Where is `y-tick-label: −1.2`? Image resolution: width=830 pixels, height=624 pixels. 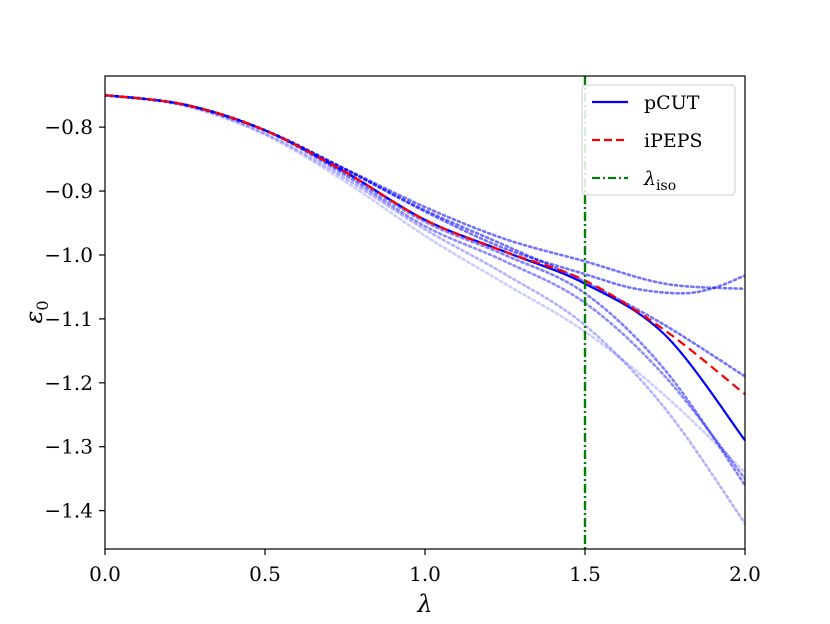
y-tick-label: −1.2 is located at coordinates (68, 383).